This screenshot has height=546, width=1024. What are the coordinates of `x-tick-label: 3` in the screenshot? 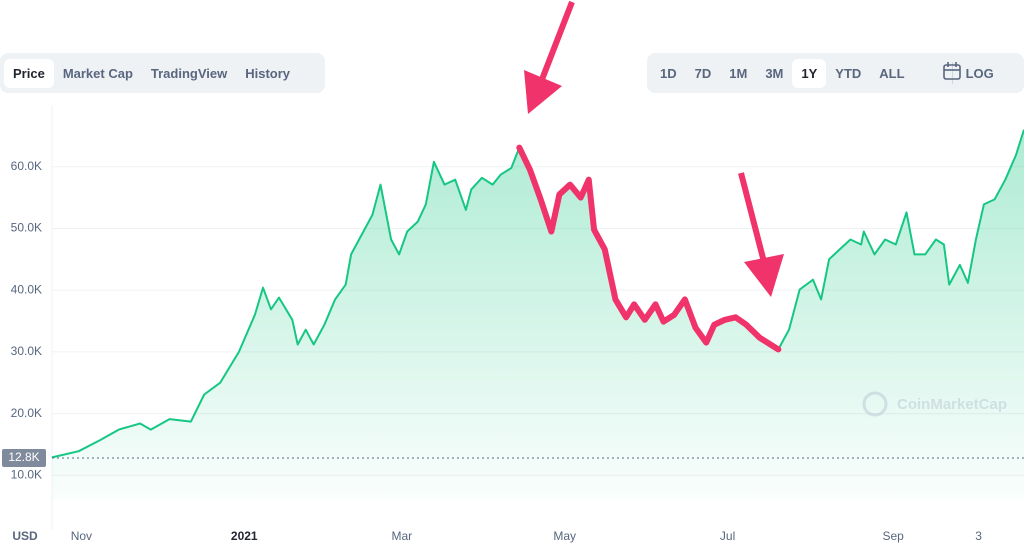 It's located at (978, 536).